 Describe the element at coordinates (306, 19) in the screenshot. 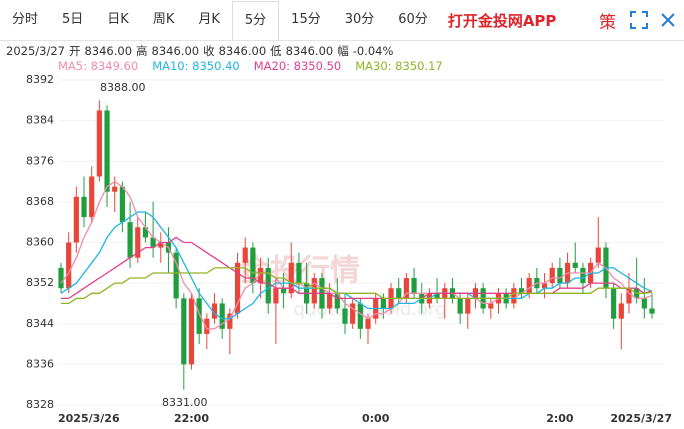

I see `tab: 15分` at that location.